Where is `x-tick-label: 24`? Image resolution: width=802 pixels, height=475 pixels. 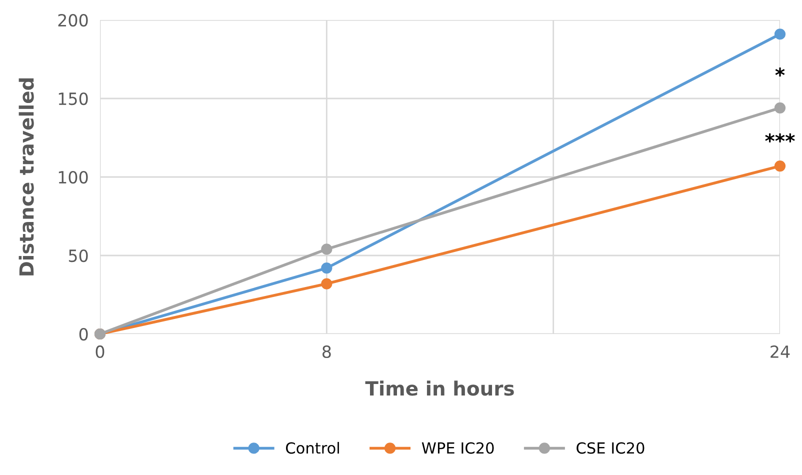 x-tick-label: 24 is located at coordinates (780, 351).